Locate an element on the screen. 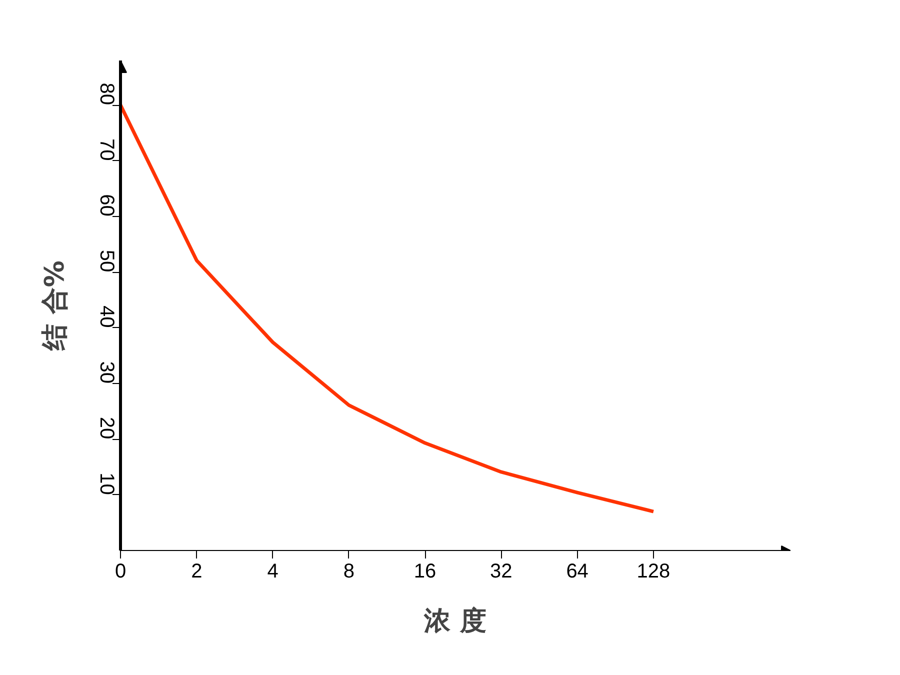  y-axis-title: 结 合% is located at coordinates (55, 306).